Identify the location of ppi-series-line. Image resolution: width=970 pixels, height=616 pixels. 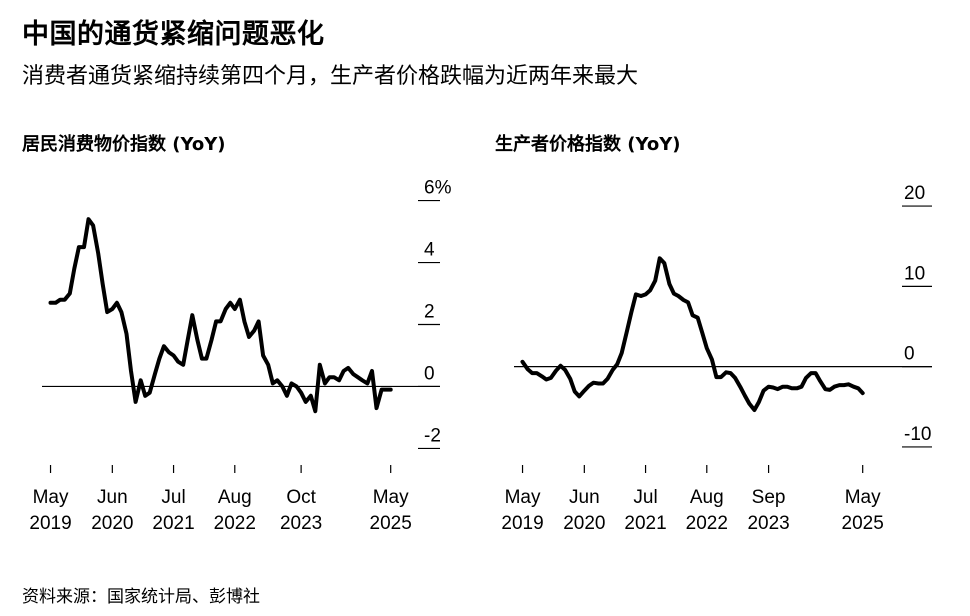
(692, 334).